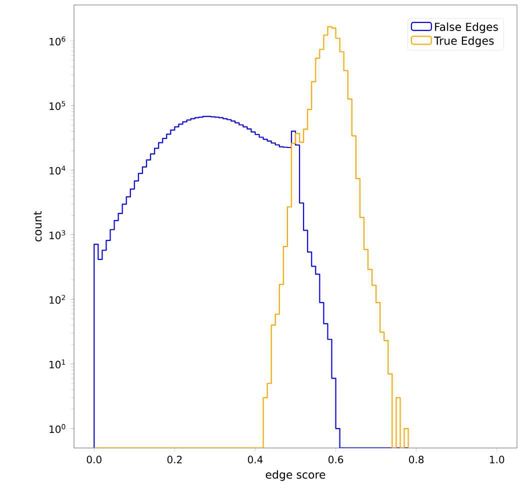 The width and height of the screenshot is (520, 489). I want to click on legend-label: False Edges, so click(466, 28).